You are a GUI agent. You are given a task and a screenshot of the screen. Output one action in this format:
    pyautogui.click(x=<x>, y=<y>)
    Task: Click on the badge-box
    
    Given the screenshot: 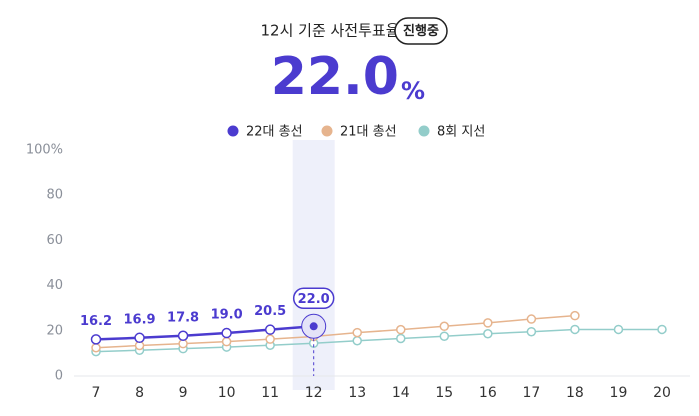 What is the action you would take?
    pyautogui.click(x=421, y=31)
    